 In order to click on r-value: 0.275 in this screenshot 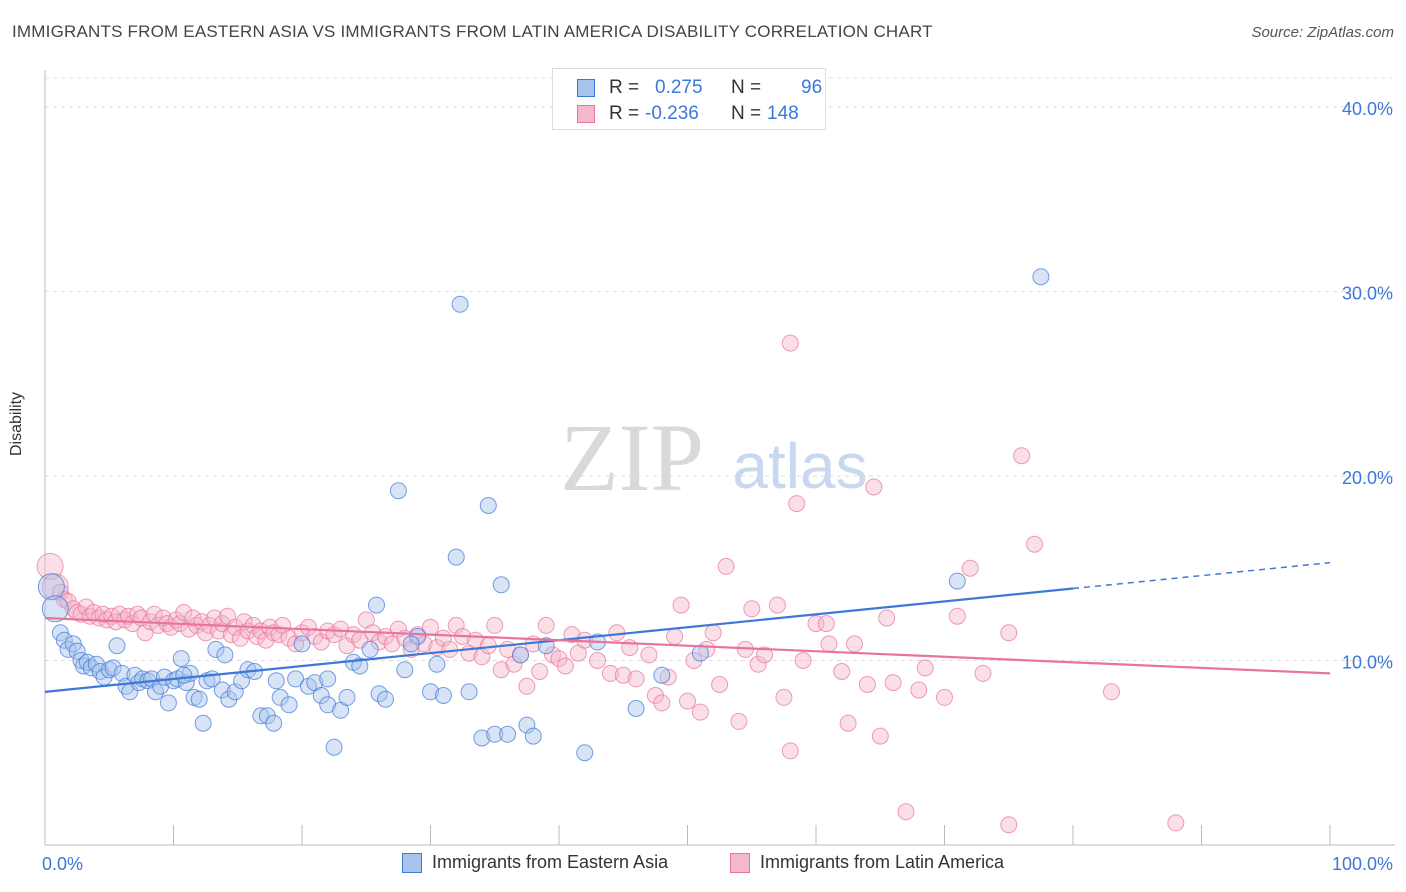, I will do `click(679, 87)`.